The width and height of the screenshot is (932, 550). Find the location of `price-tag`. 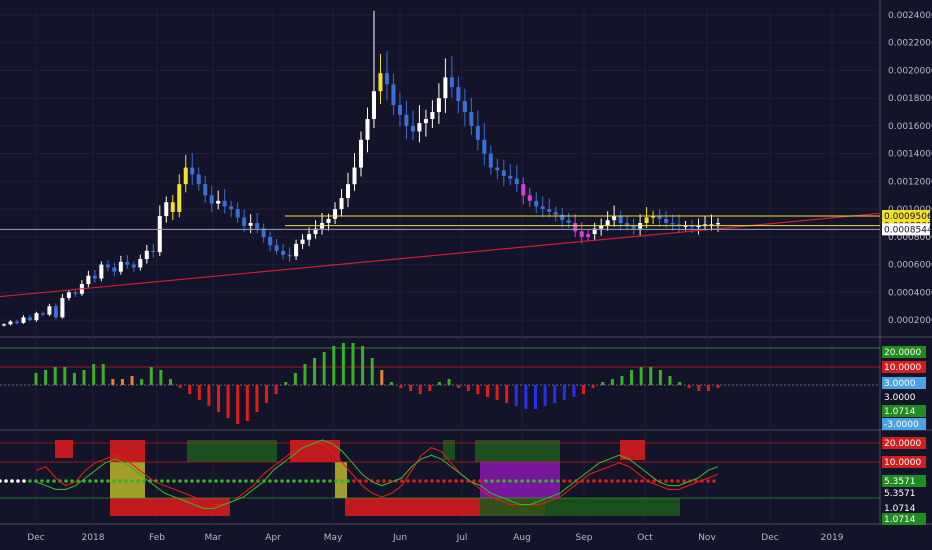

price-tag is located at coordinates (906, 229).